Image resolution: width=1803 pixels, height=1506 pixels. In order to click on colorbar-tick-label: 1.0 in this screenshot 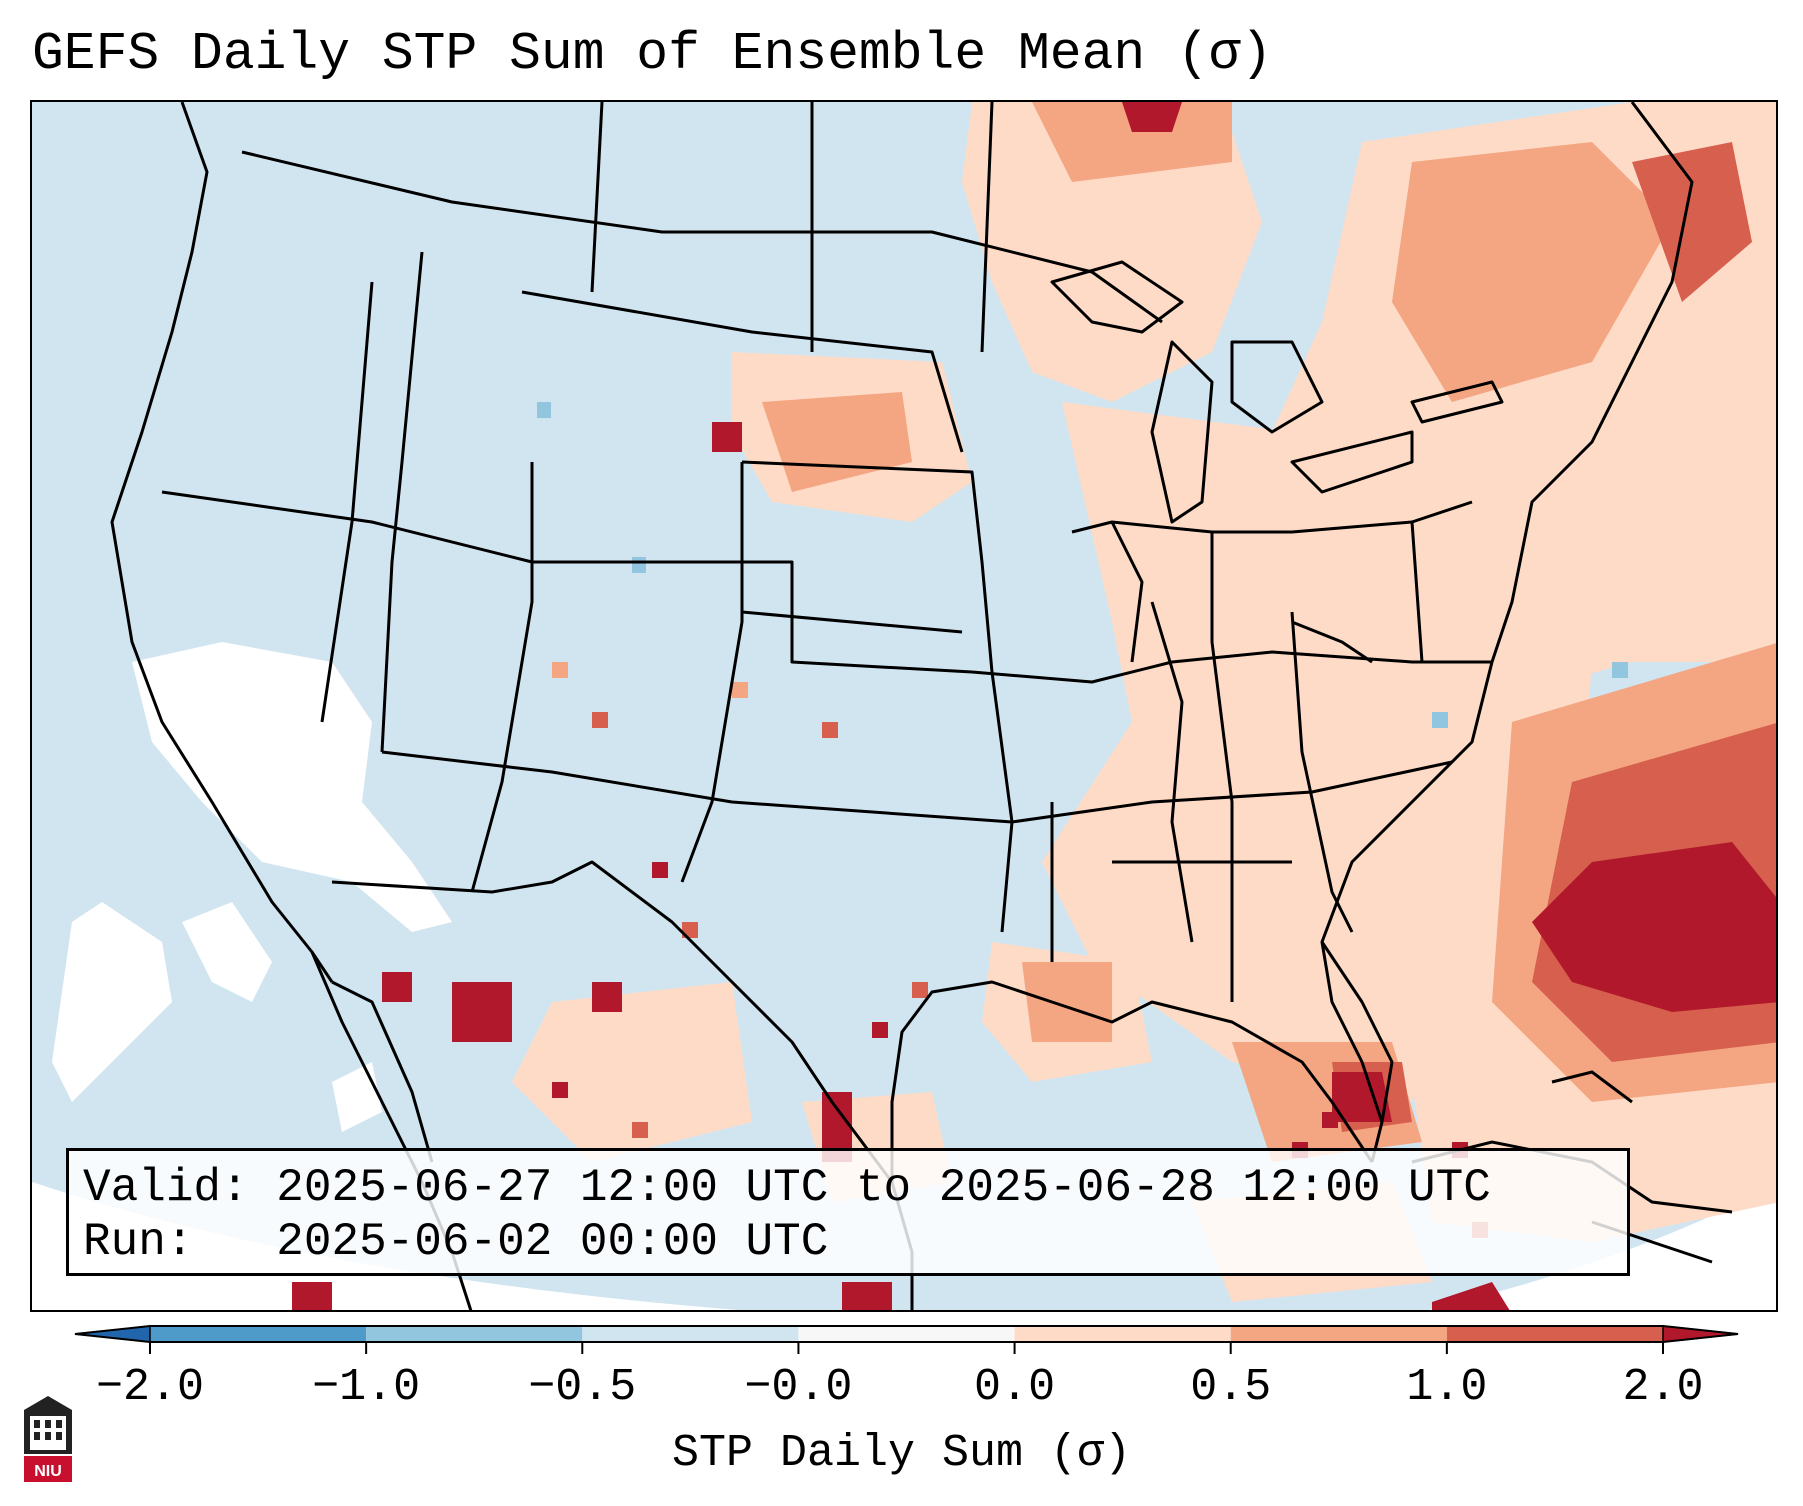, I will do `click(1447, 1387)`.